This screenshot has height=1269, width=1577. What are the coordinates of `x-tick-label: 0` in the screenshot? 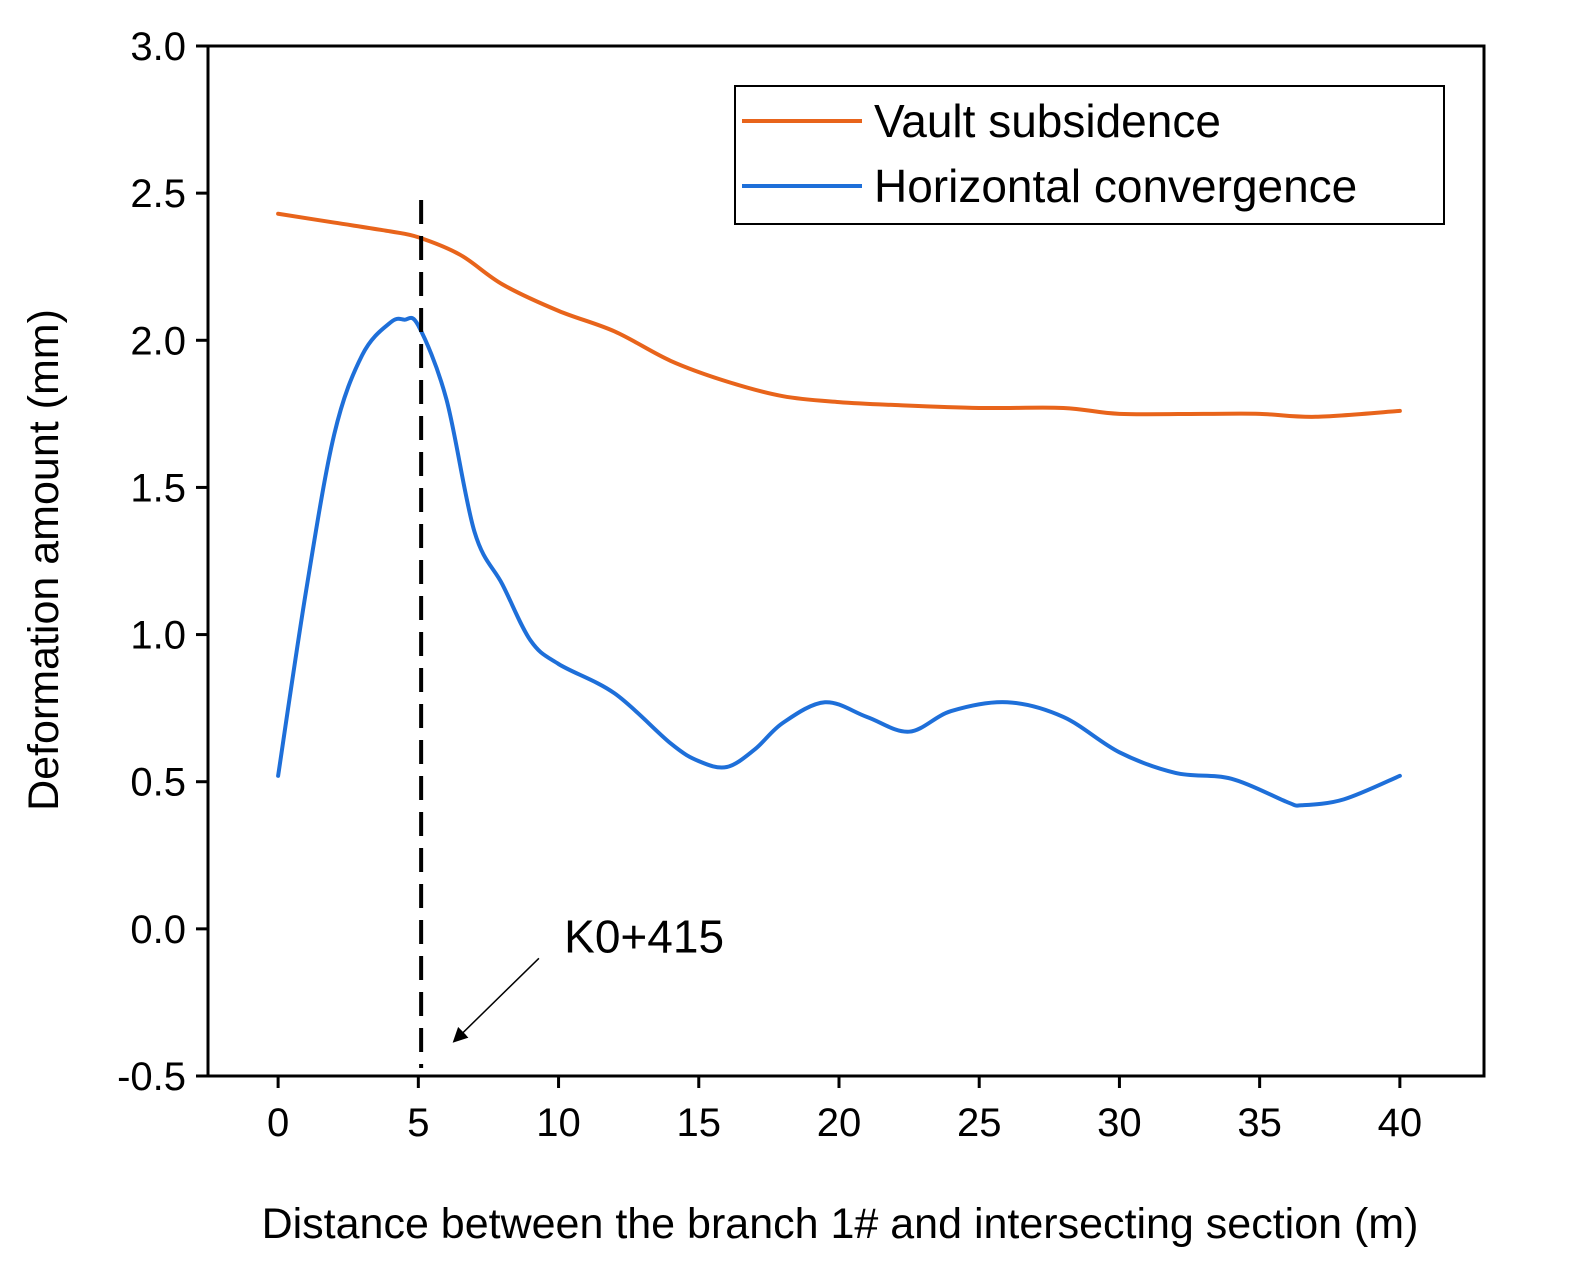 It's located at (278, 1123).